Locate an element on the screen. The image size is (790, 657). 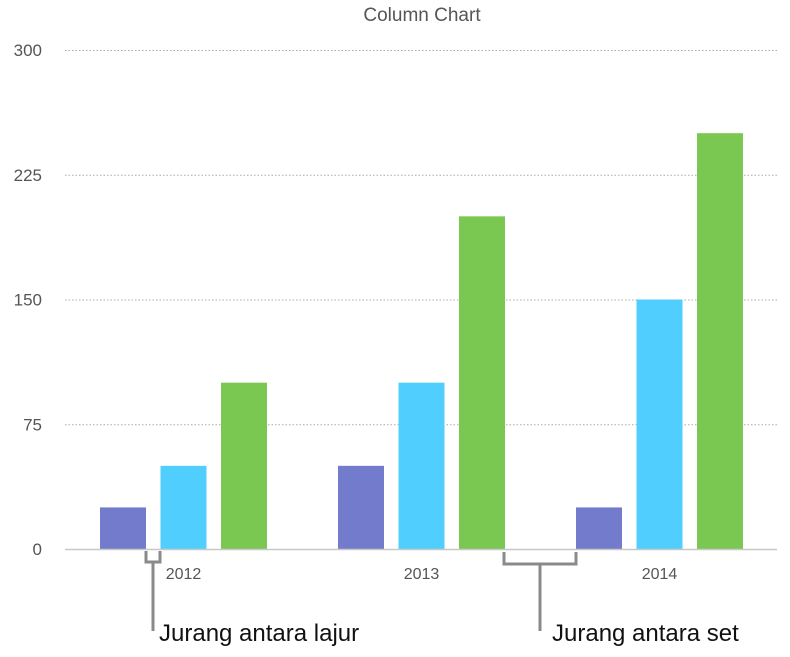
chart-title: Column Chart is located at coordinates (422, 15).